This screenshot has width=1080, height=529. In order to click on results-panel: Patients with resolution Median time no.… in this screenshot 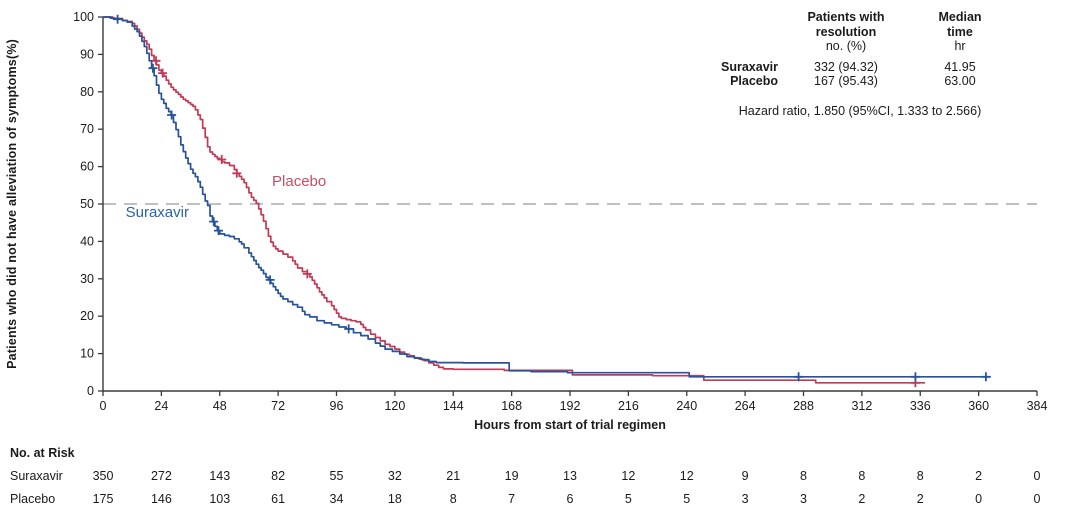, I will do `click(825, 49)`.